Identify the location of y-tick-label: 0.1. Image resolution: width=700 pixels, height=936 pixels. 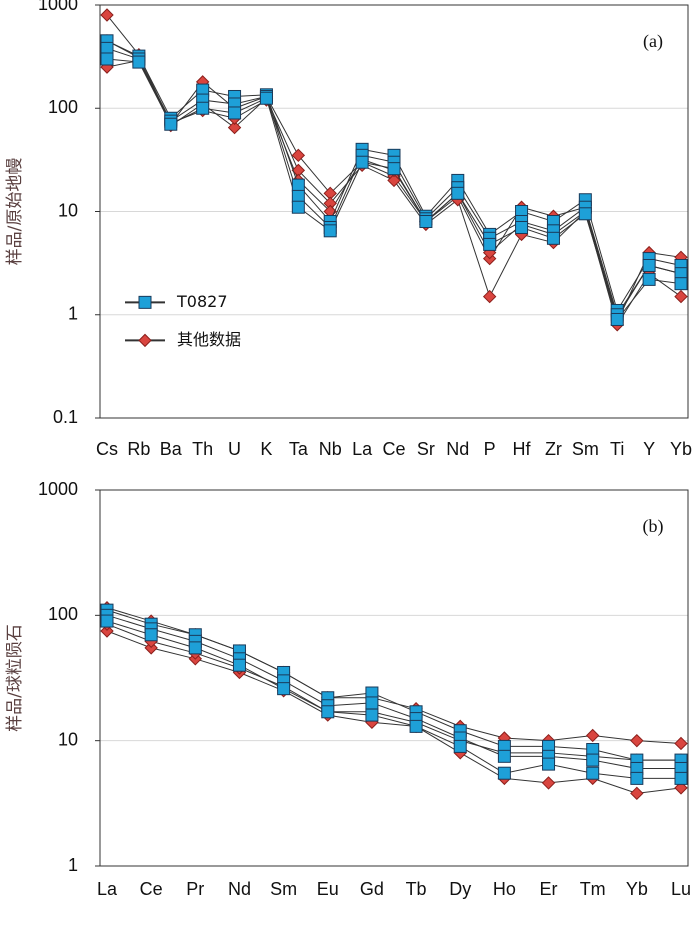
(65, 417).